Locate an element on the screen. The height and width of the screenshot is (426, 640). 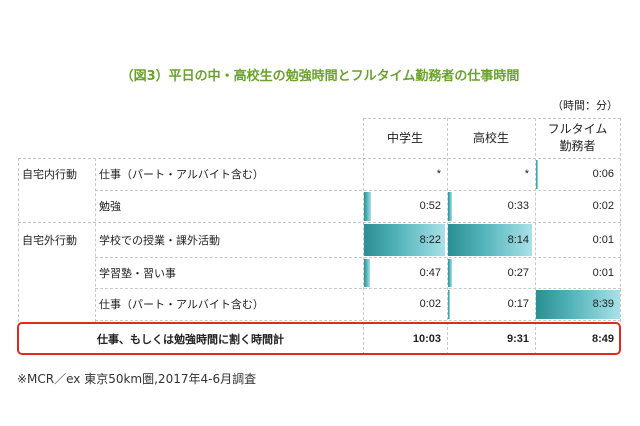
value-cell: 0:06 is located at coordinates (603, 174).